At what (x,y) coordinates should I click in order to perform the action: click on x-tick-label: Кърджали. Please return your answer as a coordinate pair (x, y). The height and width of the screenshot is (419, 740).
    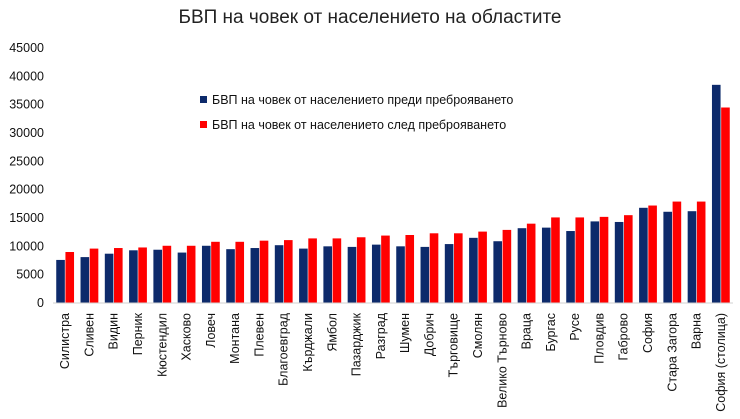
    Looking at the image, I should click on (308, 342).